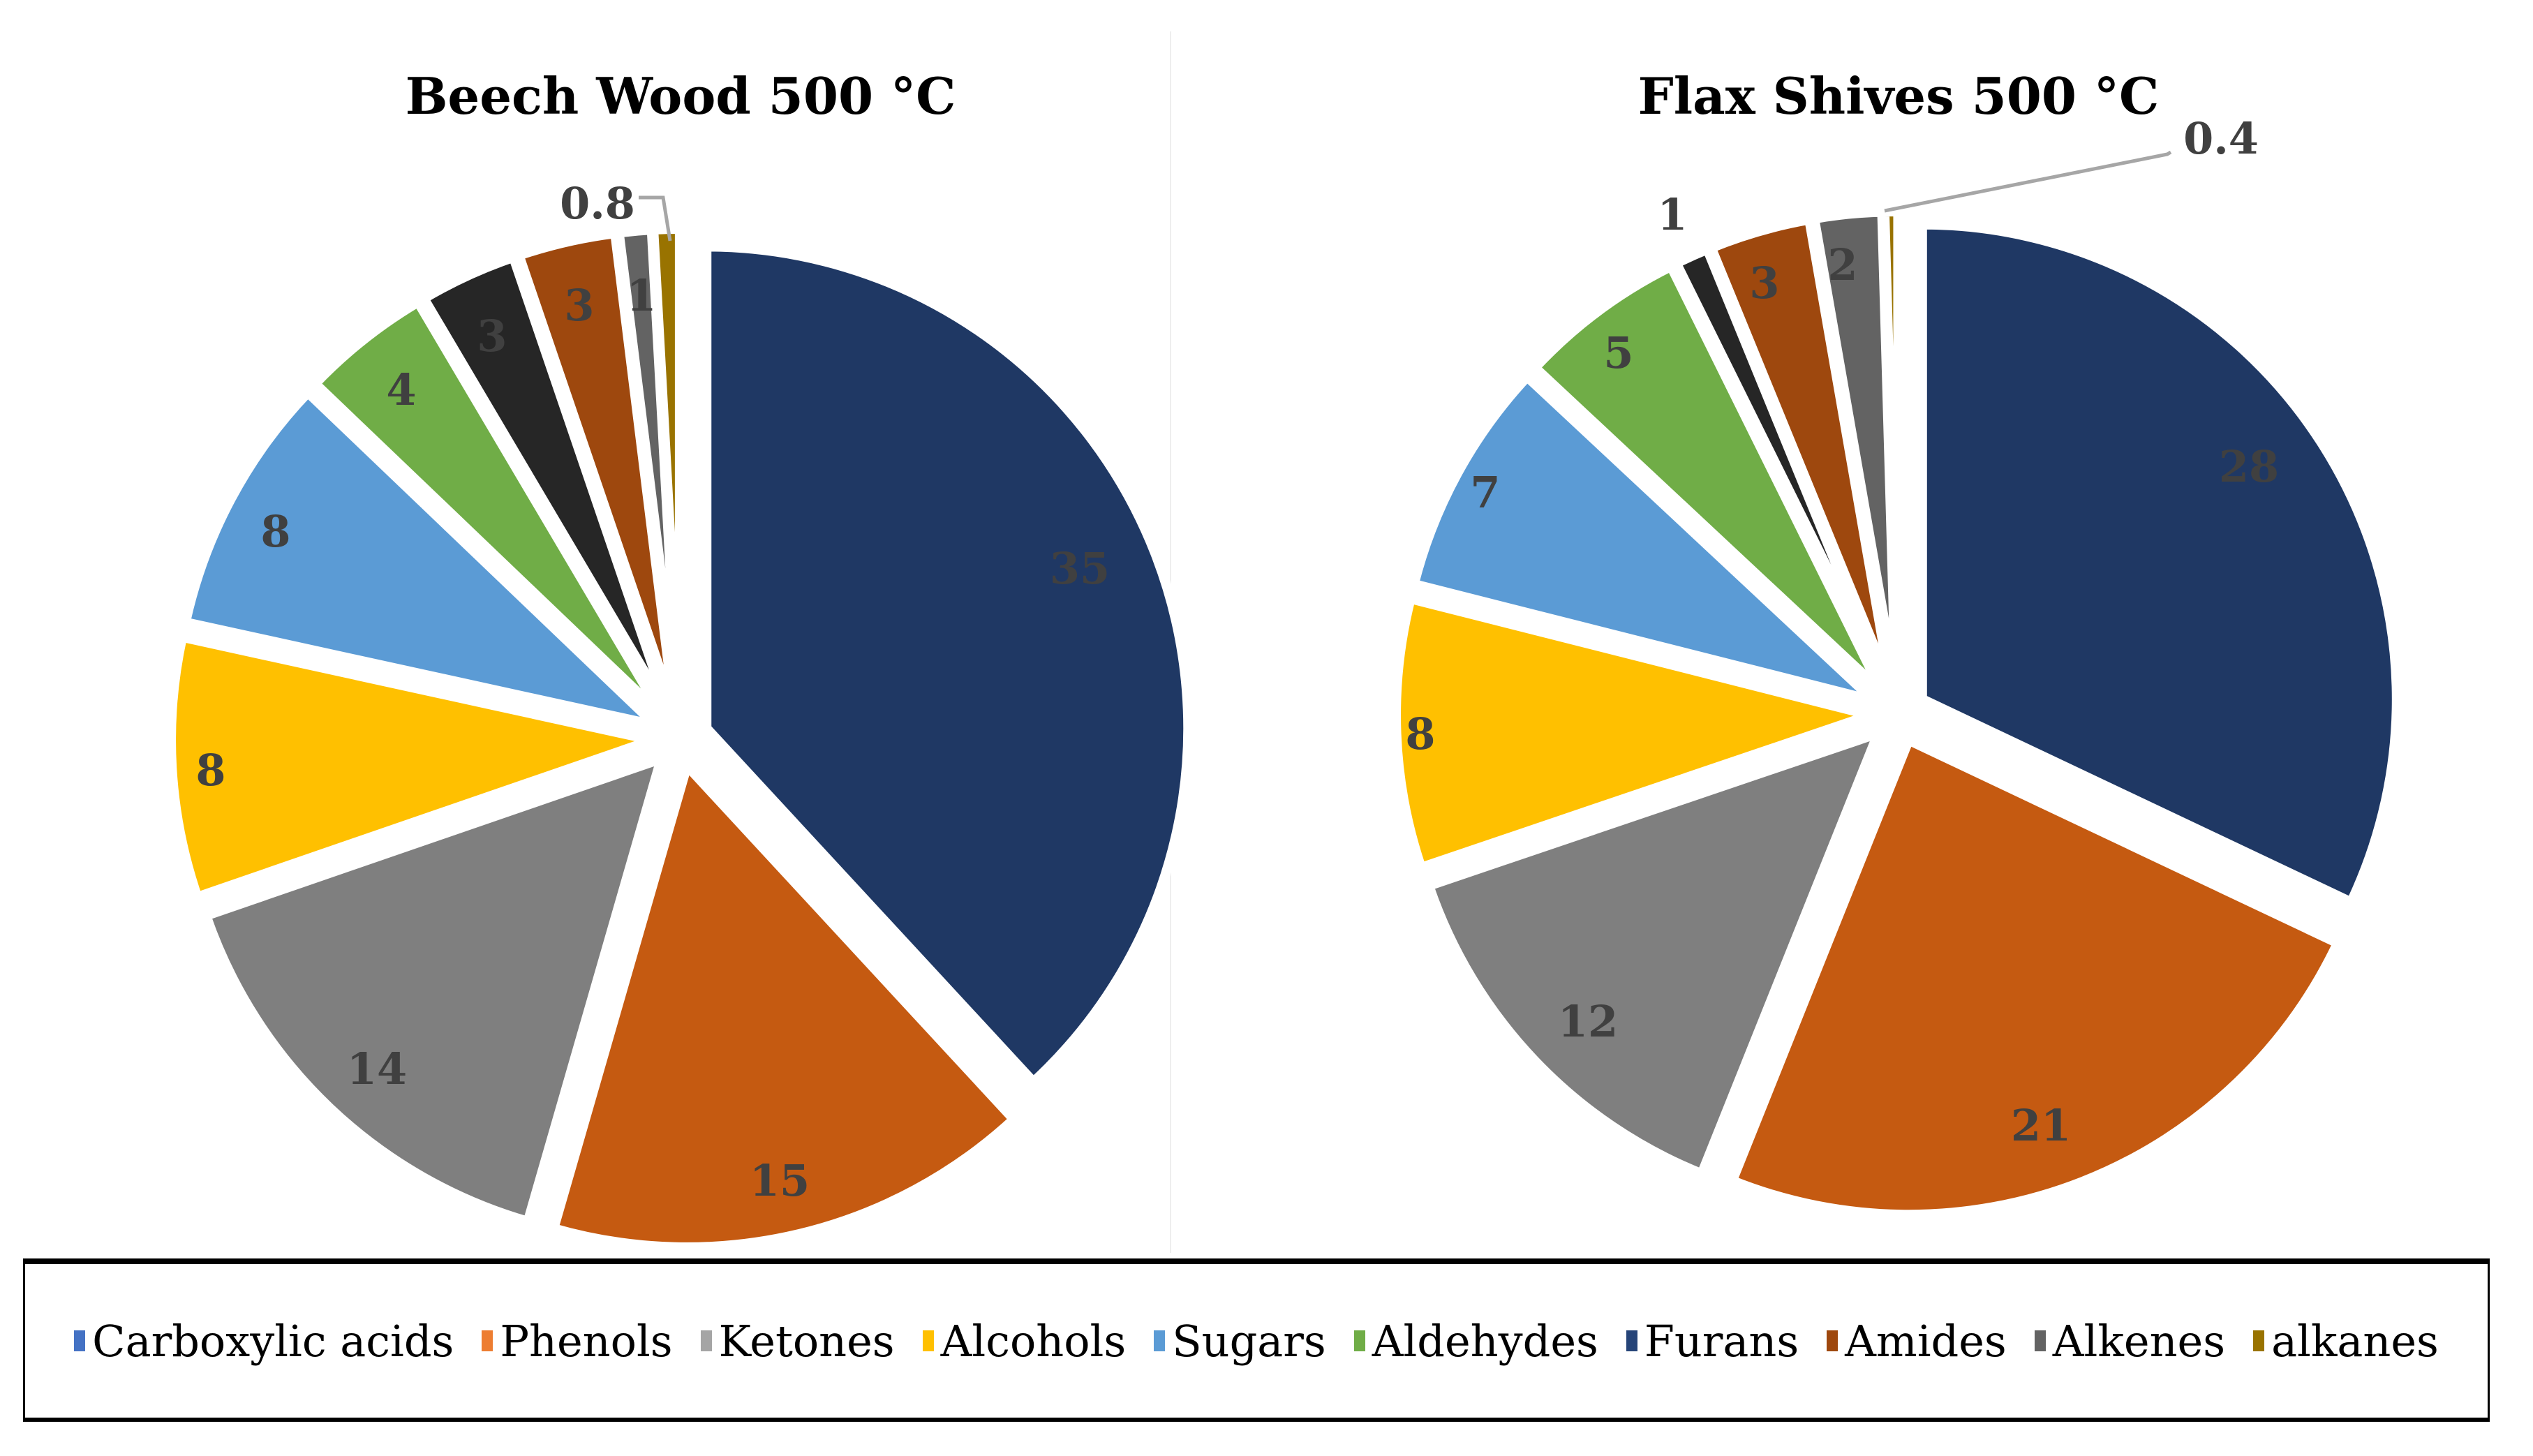 The image size is (2533, 1456). What do you see at coordinates (2041, 1125) in the screenshot?
I see `data-label: 21` at bounding box center [2041, 1125].